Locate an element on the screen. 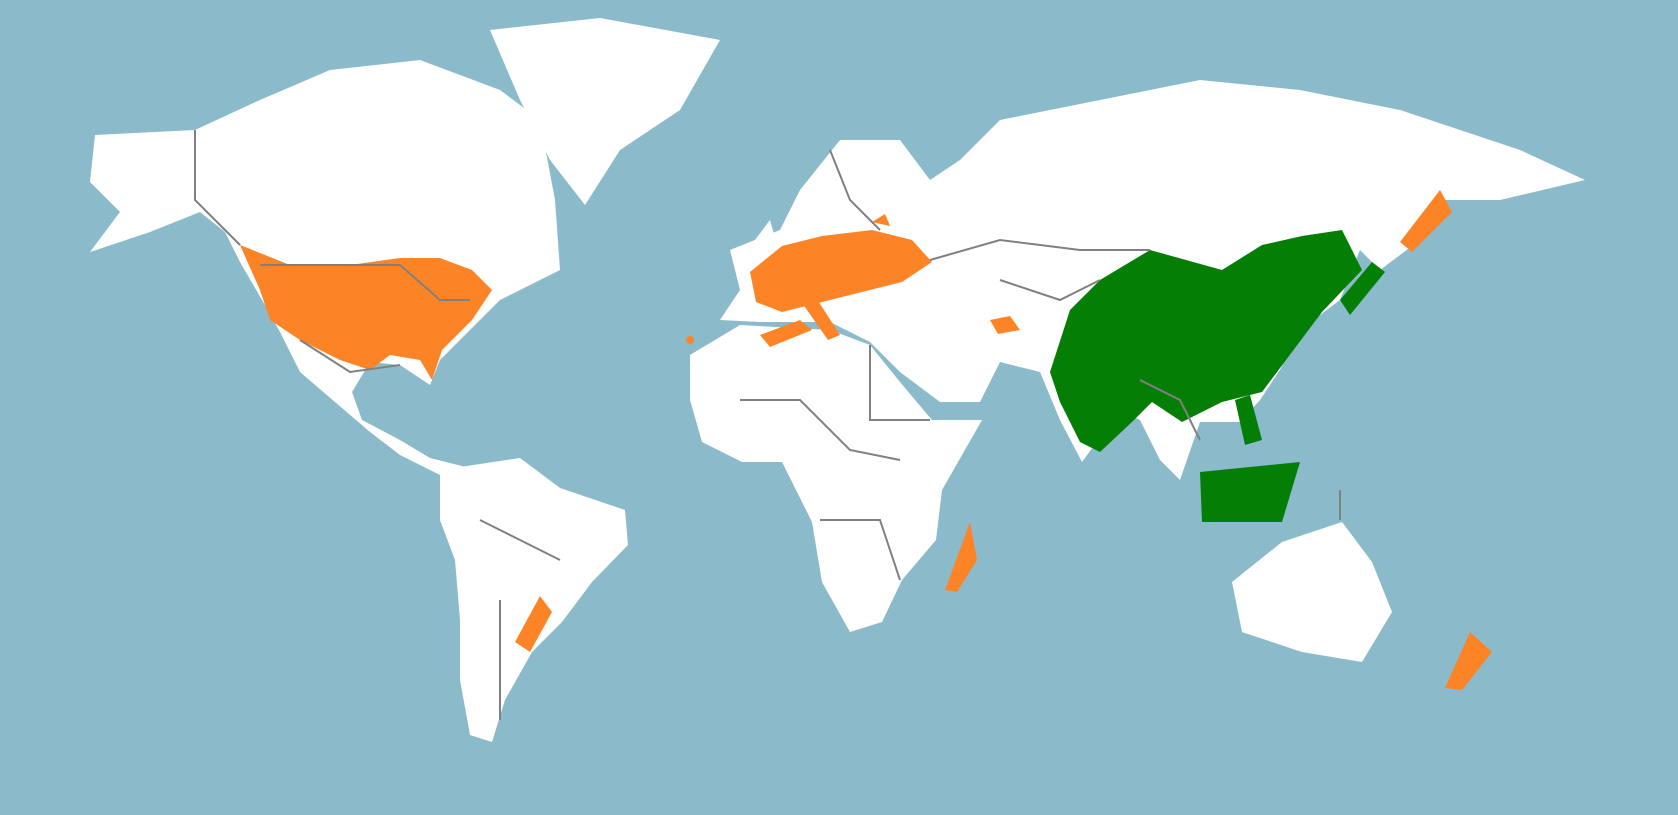  region-caucasus is located at coordinates (1005, 325).